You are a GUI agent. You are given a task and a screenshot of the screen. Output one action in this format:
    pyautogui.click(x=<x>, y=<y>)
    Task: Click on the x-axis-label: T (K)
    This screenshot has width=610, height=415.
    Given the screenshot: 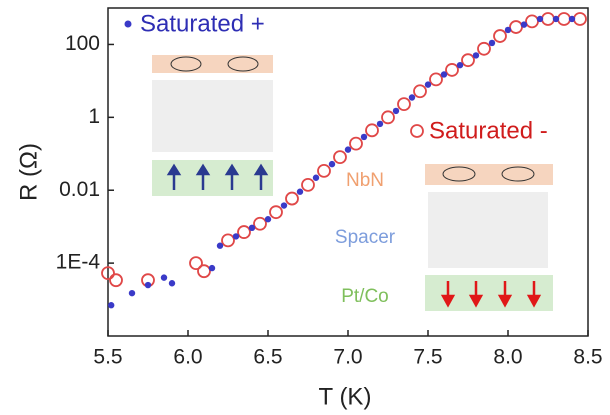 What is the action you would take?
    pyautogui.click(x=345, y=396)
    